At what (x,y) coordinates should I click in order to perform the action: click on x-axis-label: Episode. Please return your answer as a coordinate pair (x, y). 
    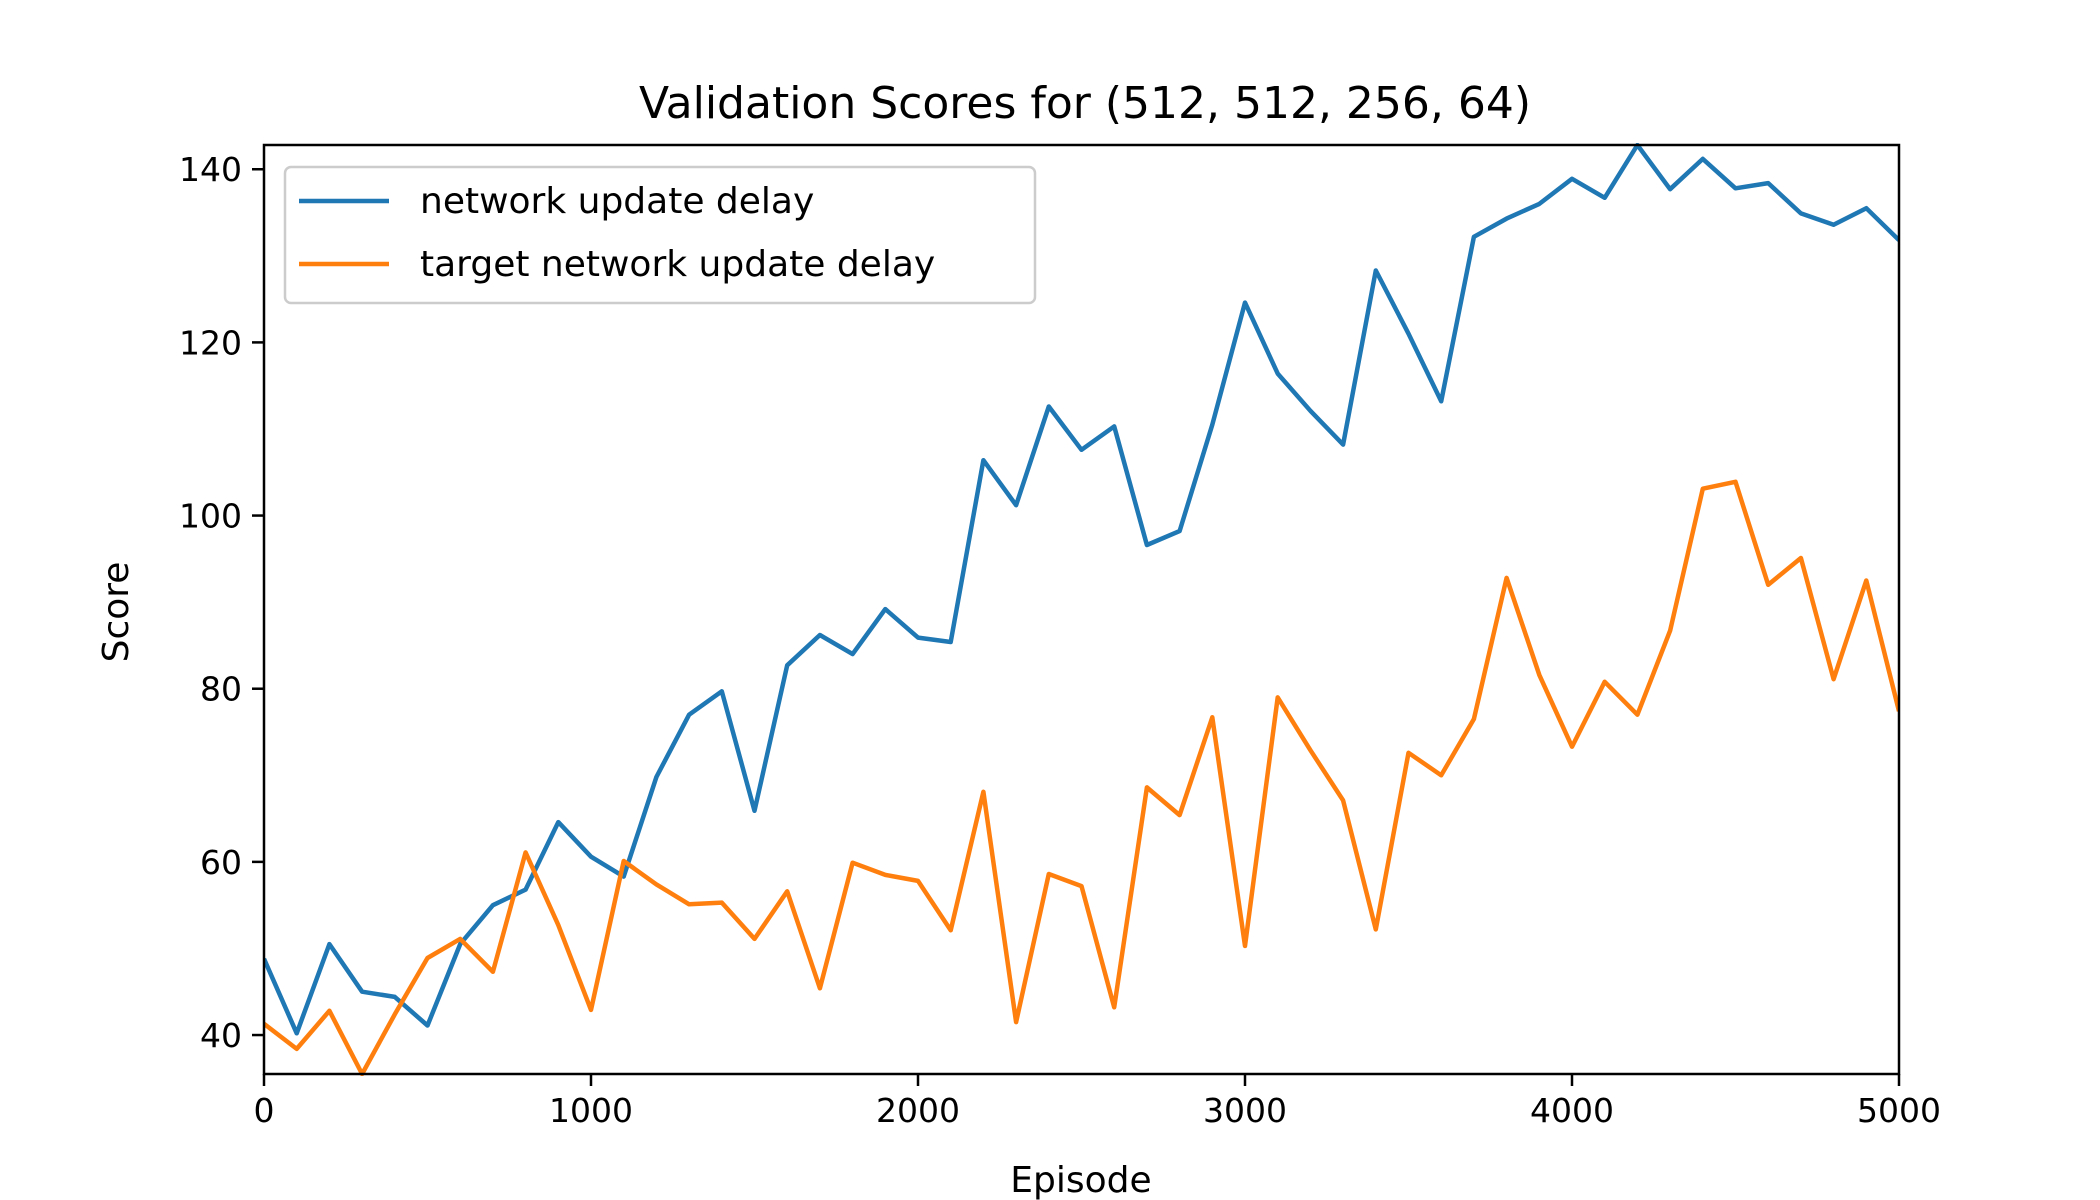
    Looking at the image, I should click on (1080, 1180).